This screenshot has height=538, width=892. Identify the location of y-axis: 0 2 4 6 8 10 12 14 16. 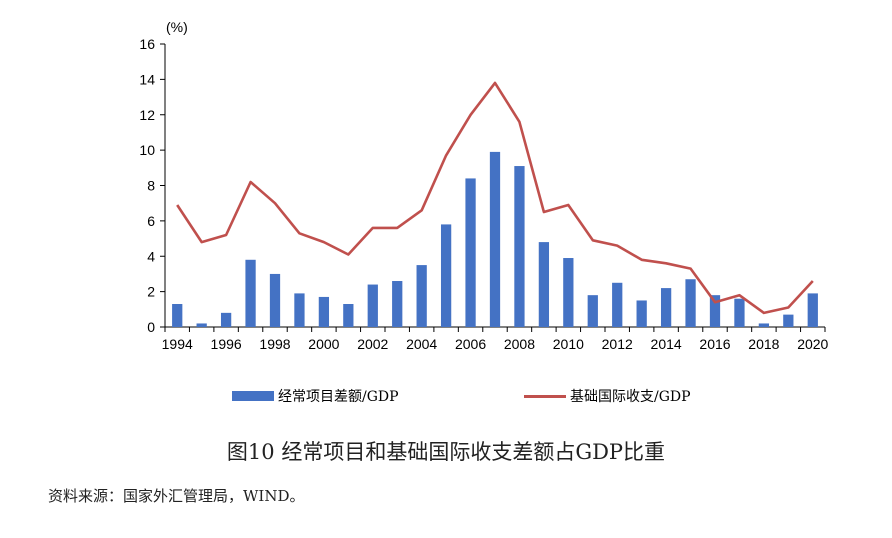
(152, 185).